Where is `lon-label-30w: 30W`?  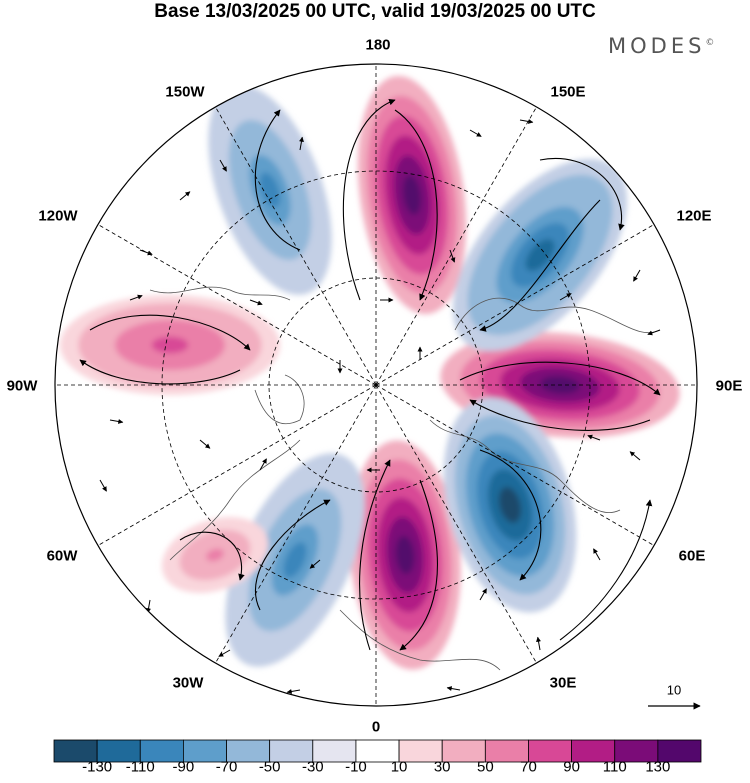 lon-label-30w: 30W is located at coordinates (188, 683).